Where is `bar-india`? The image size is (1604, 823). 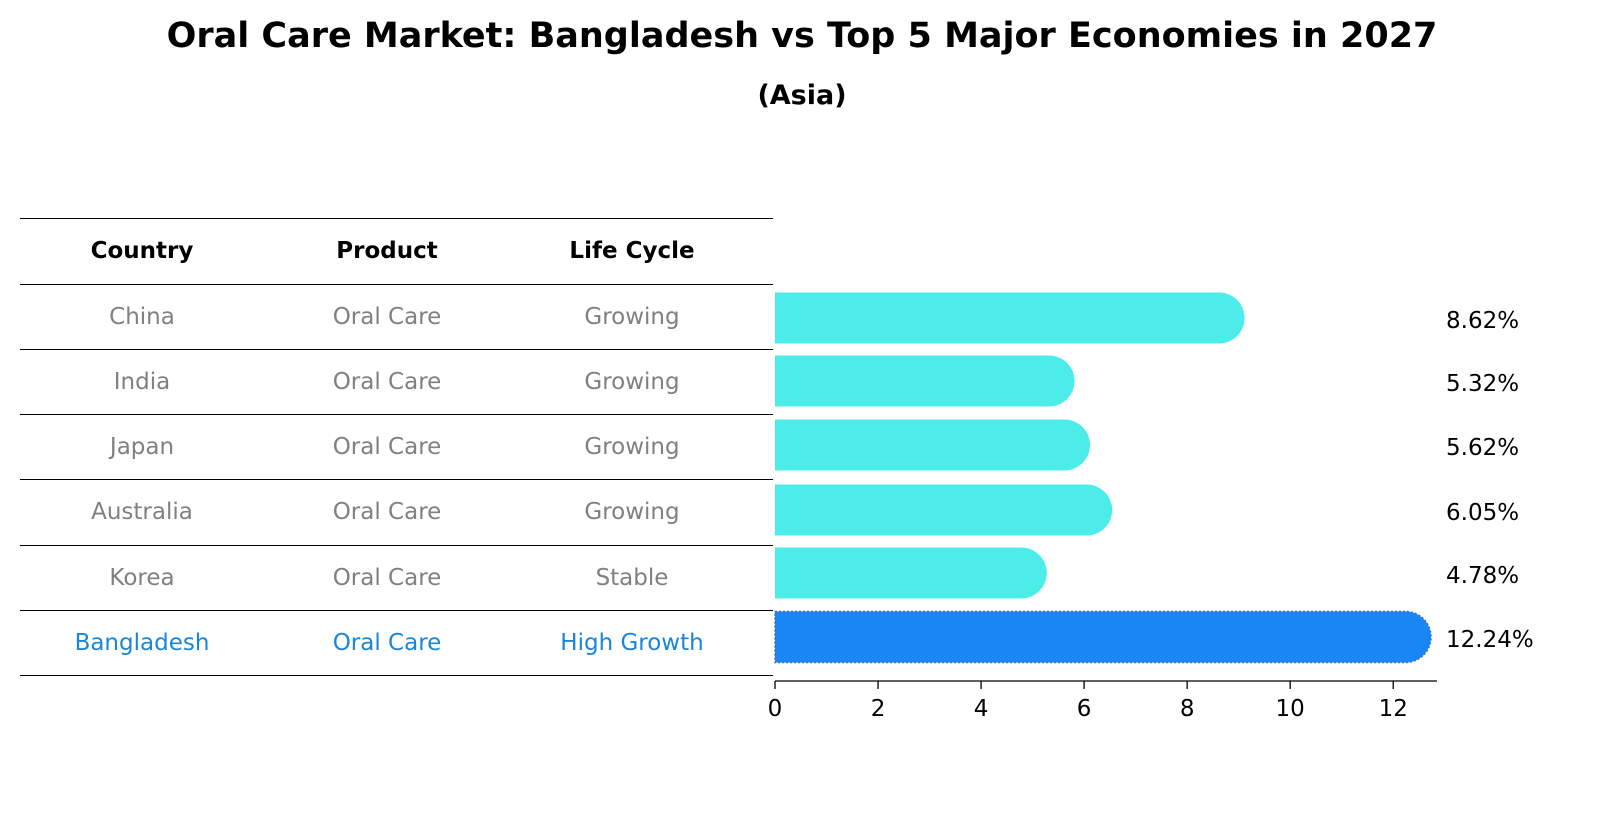 bar-india is located at coordinates (925, 381).